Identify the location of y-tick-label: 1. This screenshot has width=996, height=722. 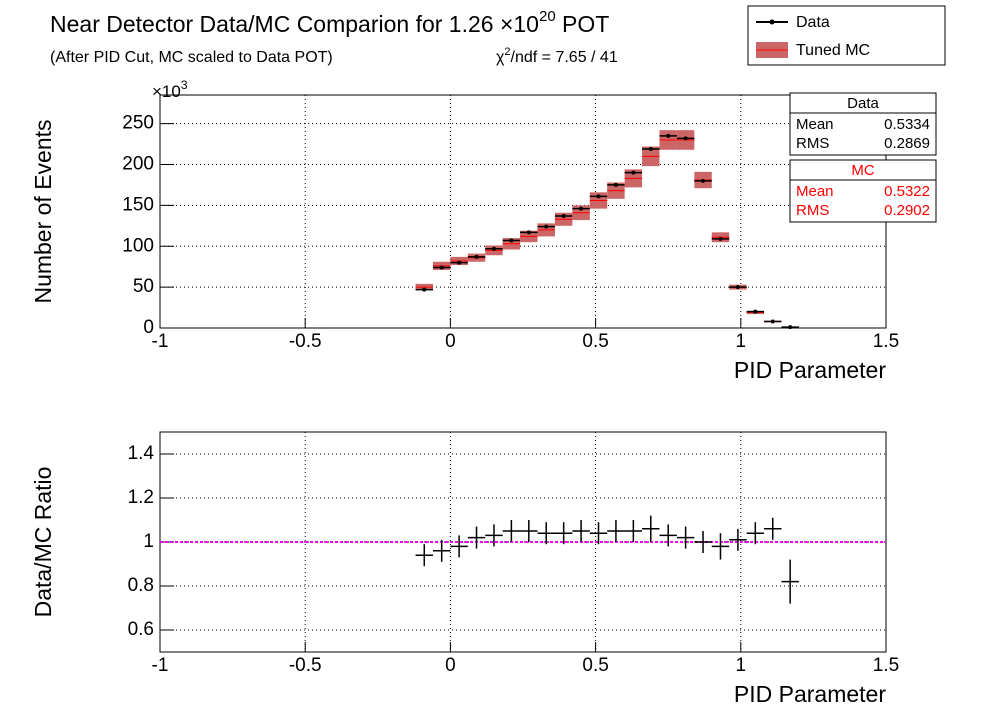
(148, 541).